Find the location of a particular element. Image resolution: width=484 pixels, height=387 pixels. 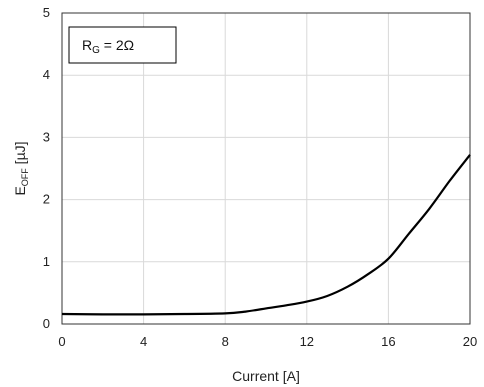

y-tick-label: 1 is located at coordinates (46, 261).